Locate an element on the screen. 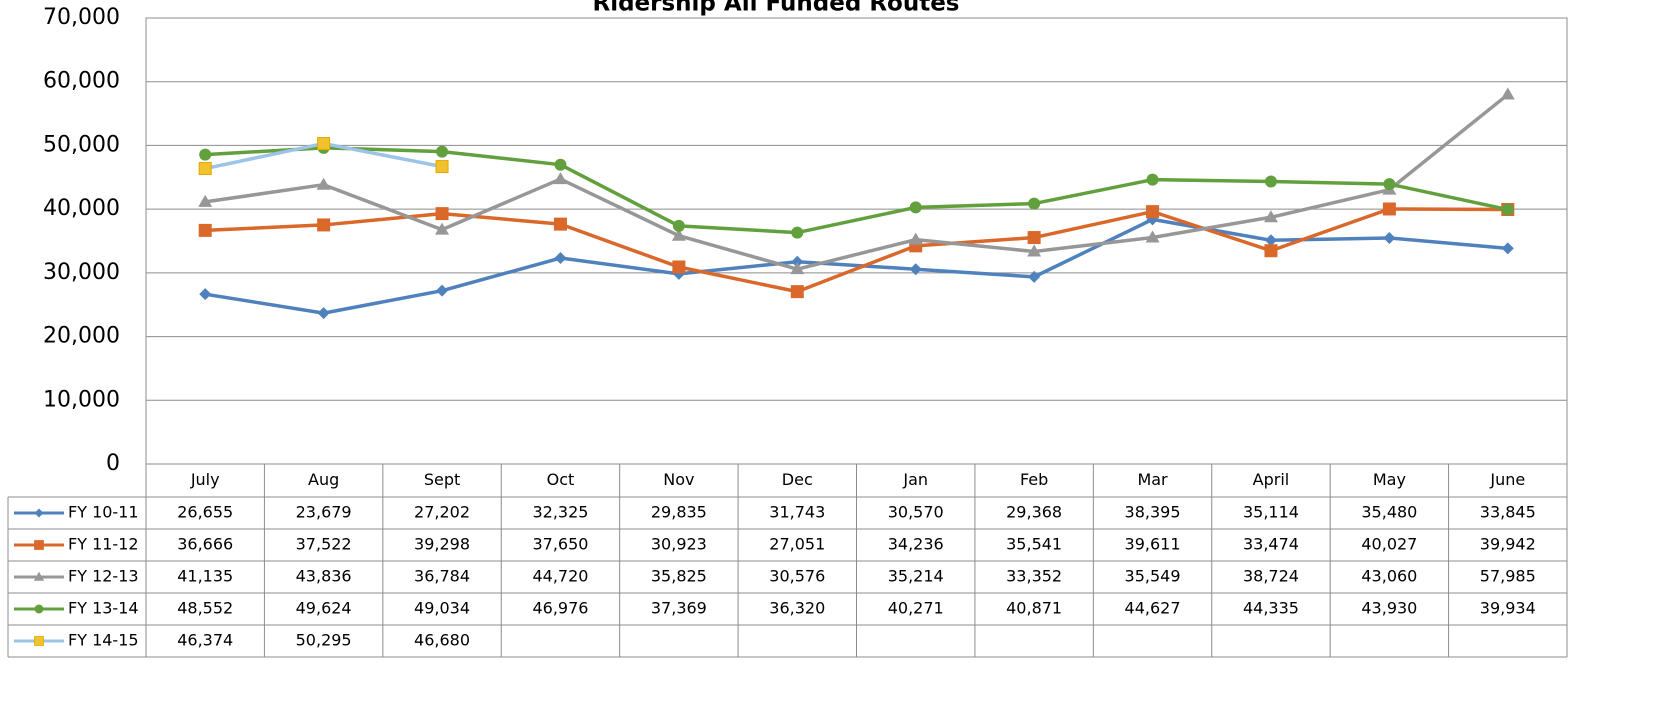 The width and height of the screenshot is (1671, 701). table-value: 39,298 is located at coordinates (442, 544).